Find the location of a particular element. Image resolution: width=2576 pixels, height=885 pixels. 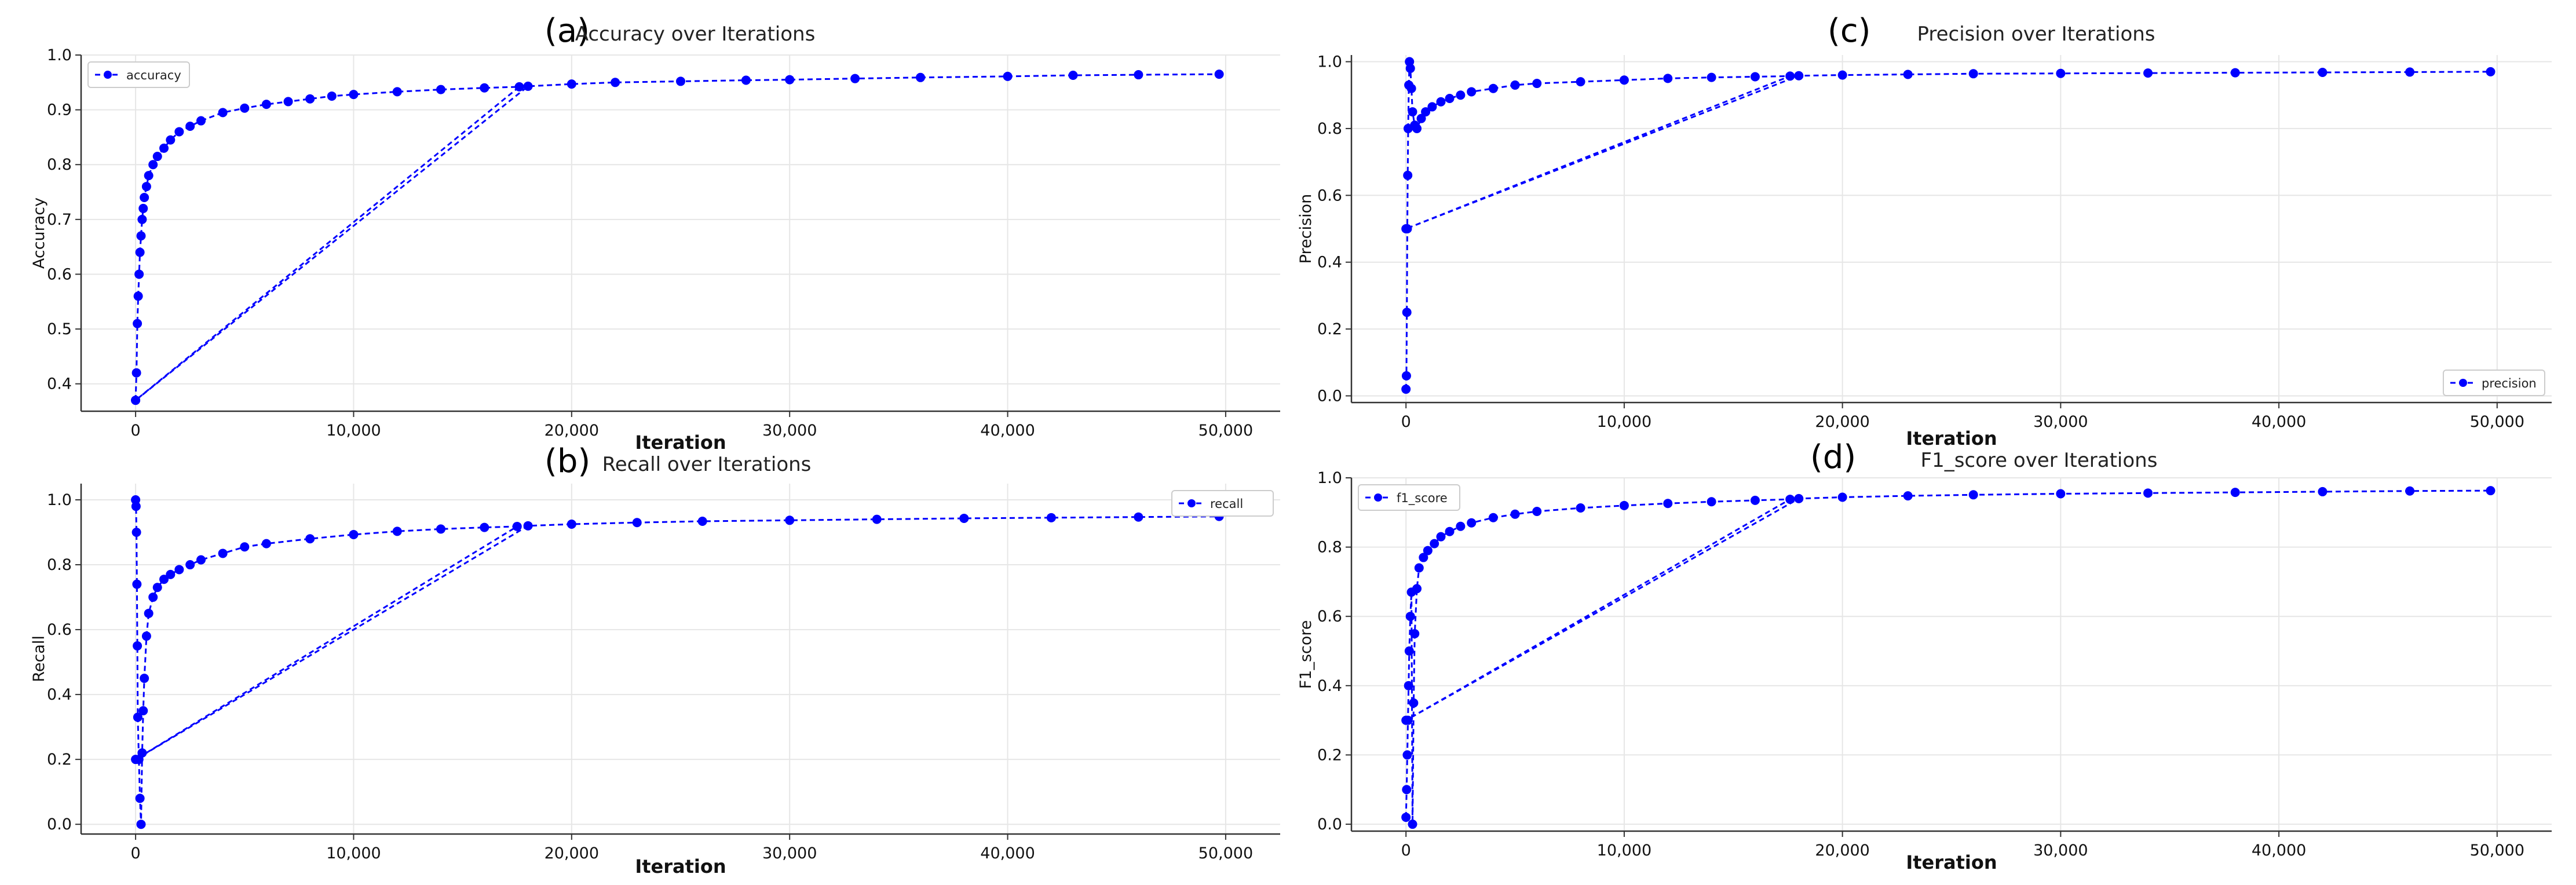

legend: accuracy is located at coordinates (138, 75).